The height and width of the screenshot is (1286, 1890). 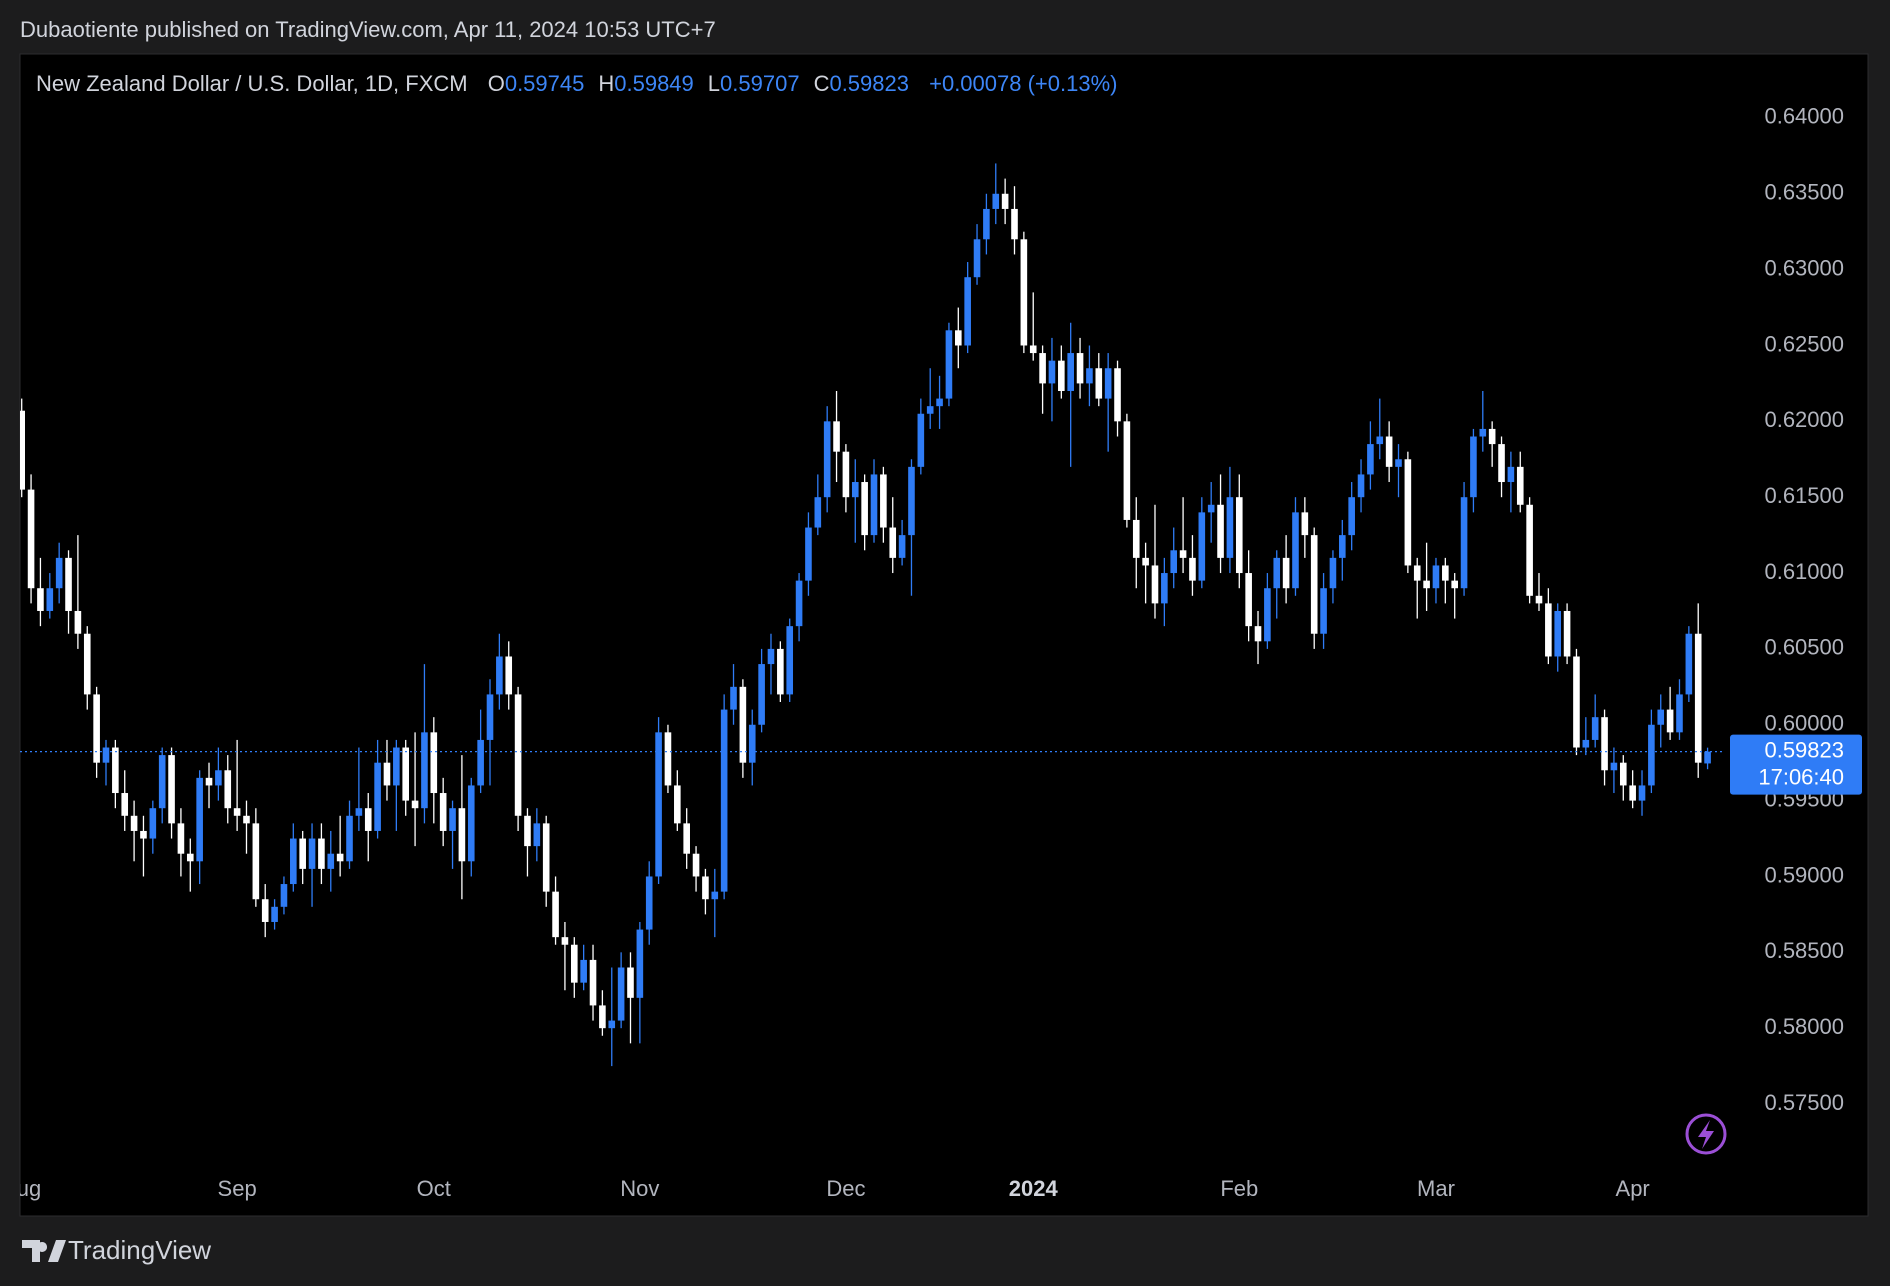 I want to click on ohlc-value: 0.59707, so click(x=760, y=83).